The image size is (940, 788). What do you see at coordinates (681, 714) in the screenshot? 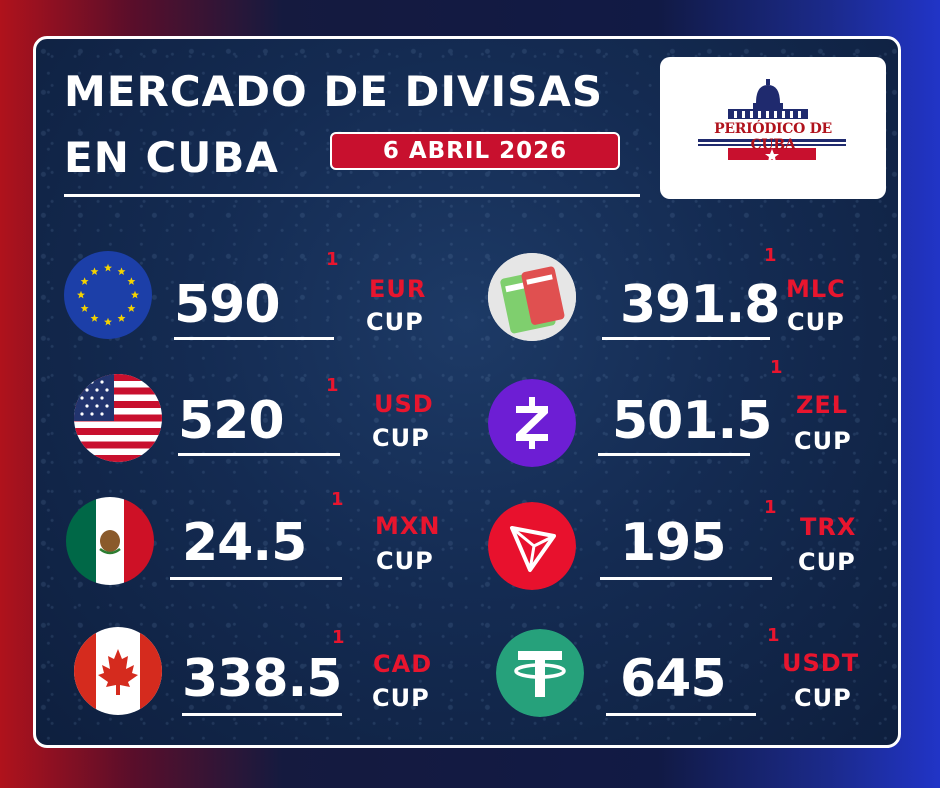
I see `usdt-underline` at bounding box center [681, 714].